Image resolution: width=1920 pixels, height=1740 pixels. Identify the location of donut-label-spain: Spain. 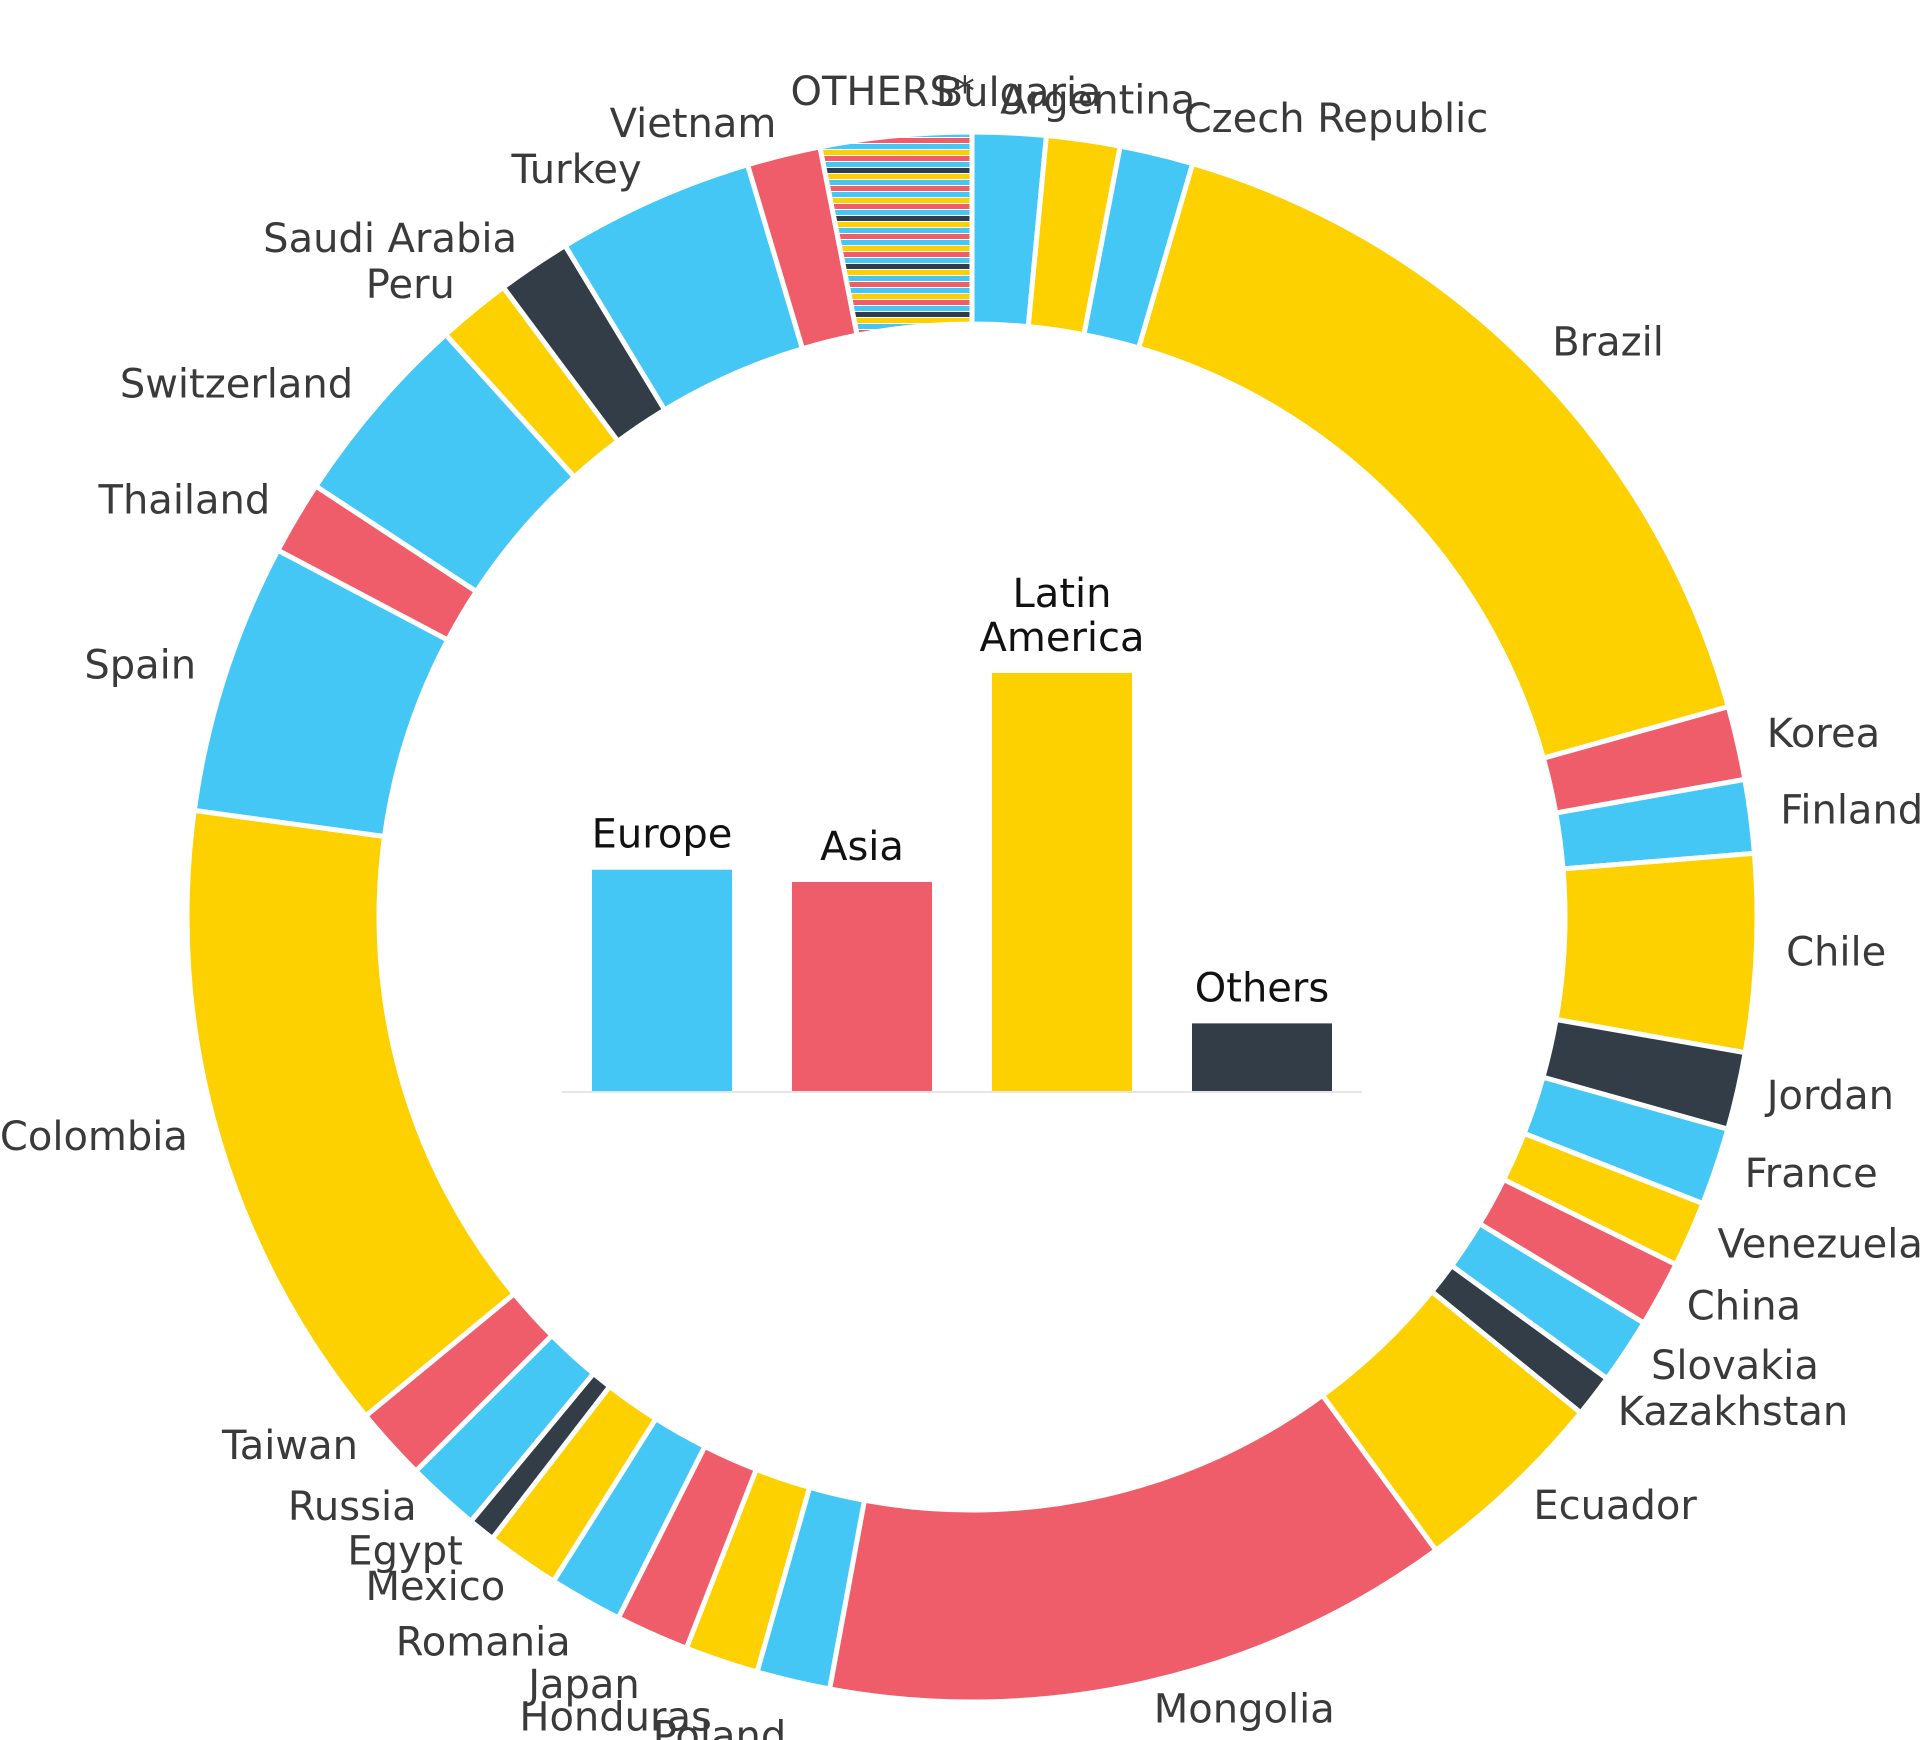
(140, 665).